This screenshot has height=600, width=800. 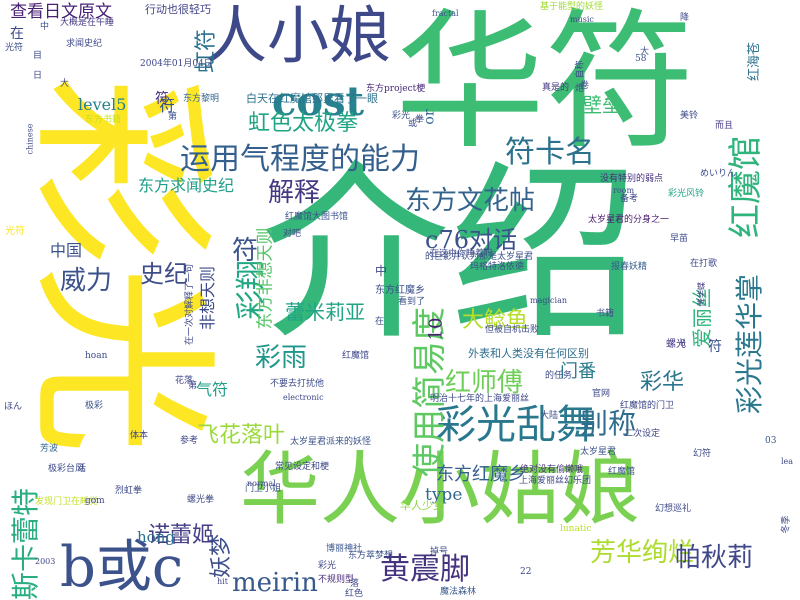 I want to click on word: 大鲶鱼, so click(x=495, y=320).